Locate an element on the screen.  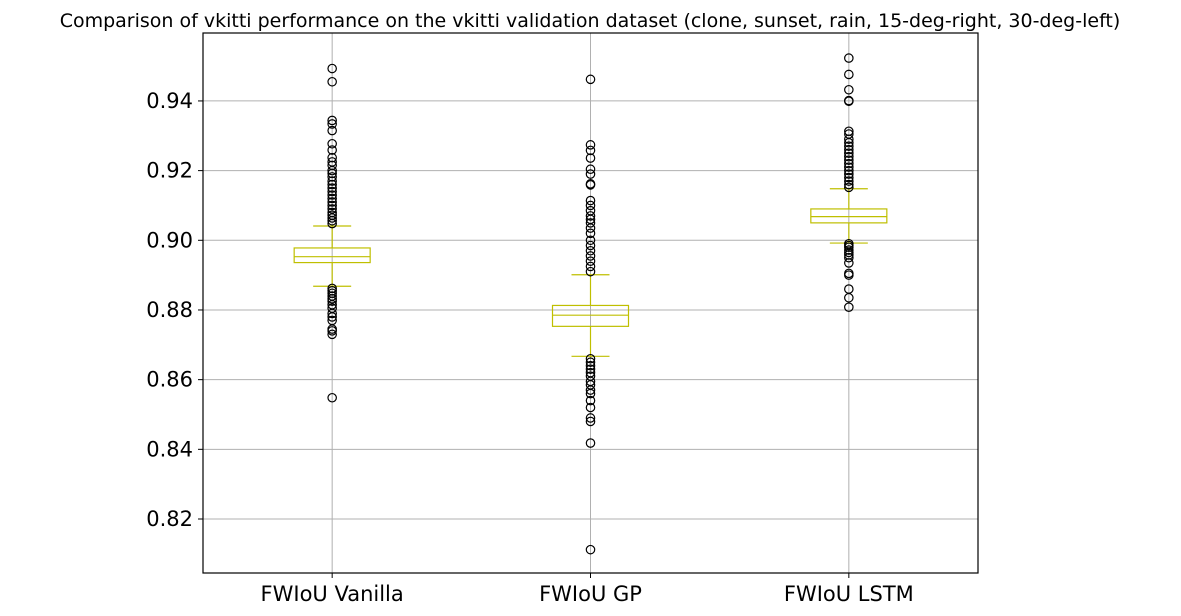
y-tick-label: 0.88 is located at coordinates (169, 310).